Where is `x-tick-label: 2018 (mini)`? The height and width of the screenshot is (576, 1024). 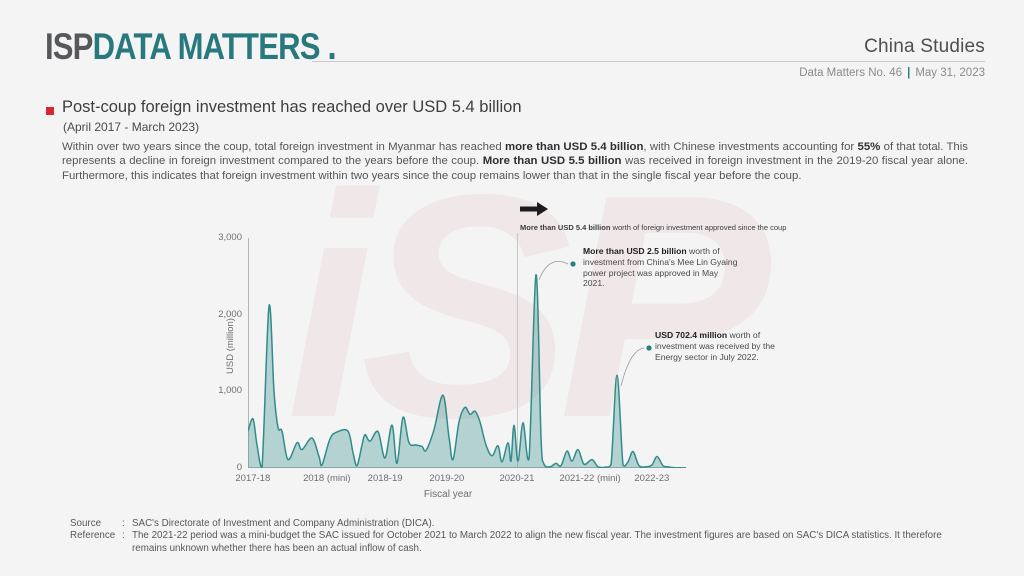 x-tick-label: 2018 (mini) is located at coordinates (327, 478).